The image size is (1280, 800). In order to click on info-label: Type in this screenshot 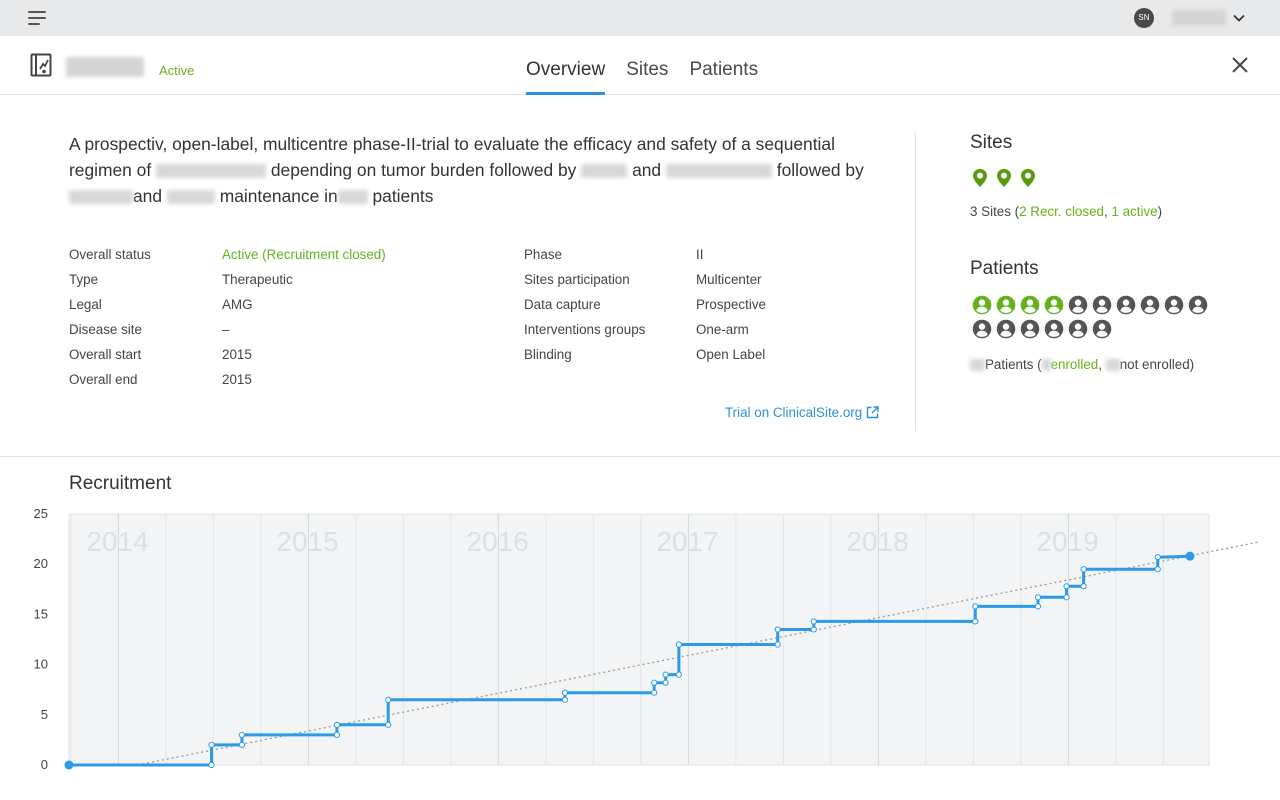, I will do `click(84, 279)`.